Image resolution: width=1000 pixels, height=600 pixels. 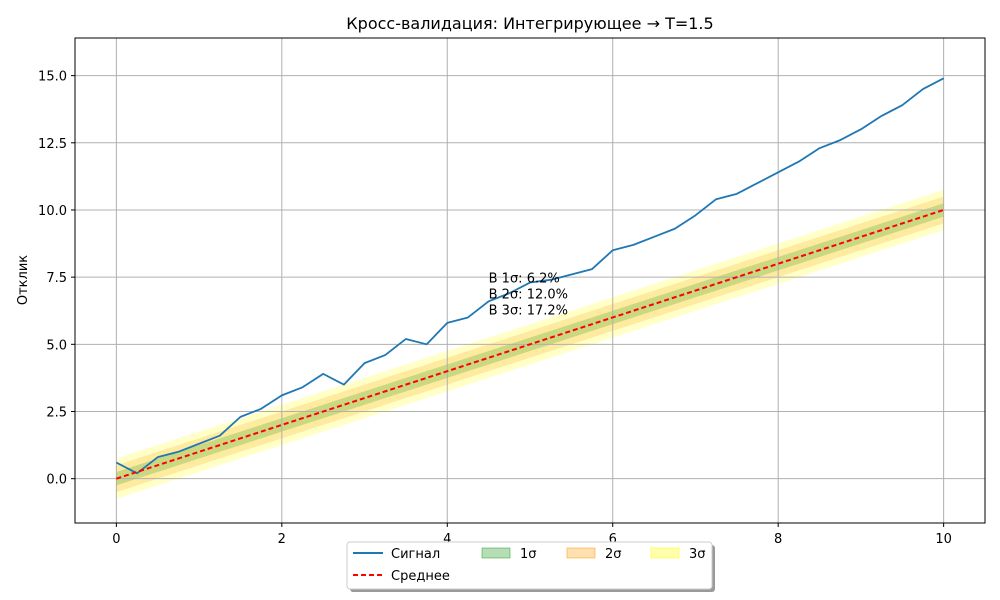 I want to click on y-axis-label: Отклик, so click(x=23, y=280).